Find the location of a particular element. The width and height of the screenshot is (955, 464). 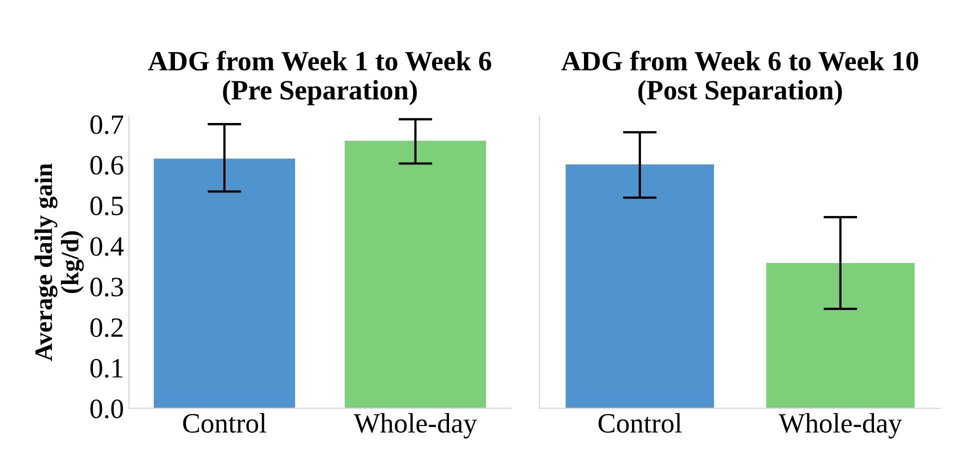

y-tick-label: 0.3 is located at coordinates (106, 287).